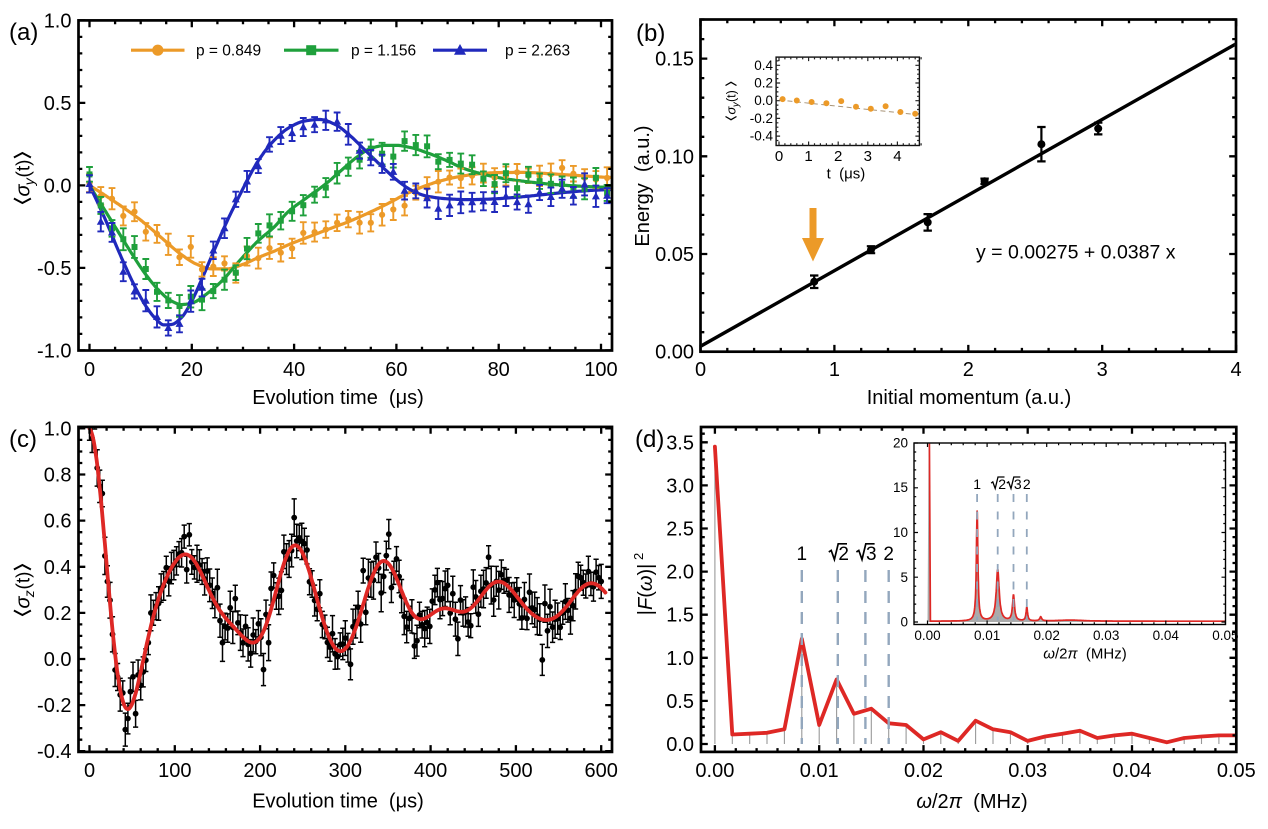 The width and height of the screenshot is (1268, 829). What do you see at coordinates (900, 532) in the screenshot?
I see `svg-text: 10` at bounding box center [900, 532].